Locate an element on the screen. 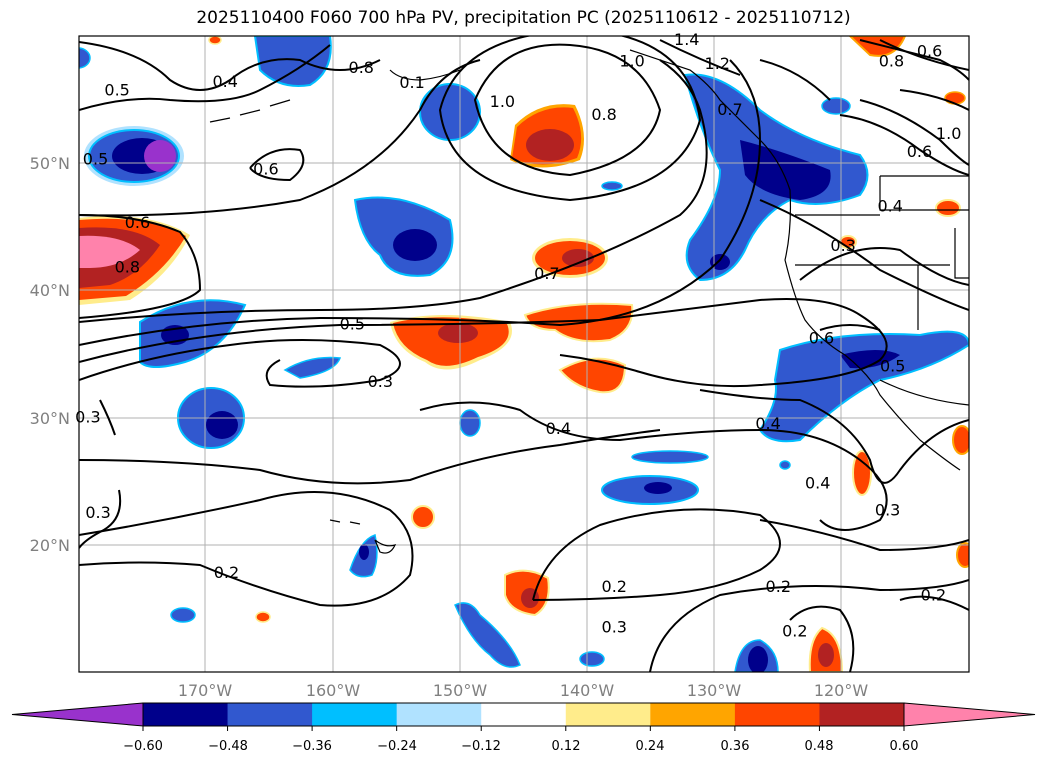 Image resolution: width=1047 pixels, height=765 pixels. colorbar-extend-min is located at coordinates (77, 714).